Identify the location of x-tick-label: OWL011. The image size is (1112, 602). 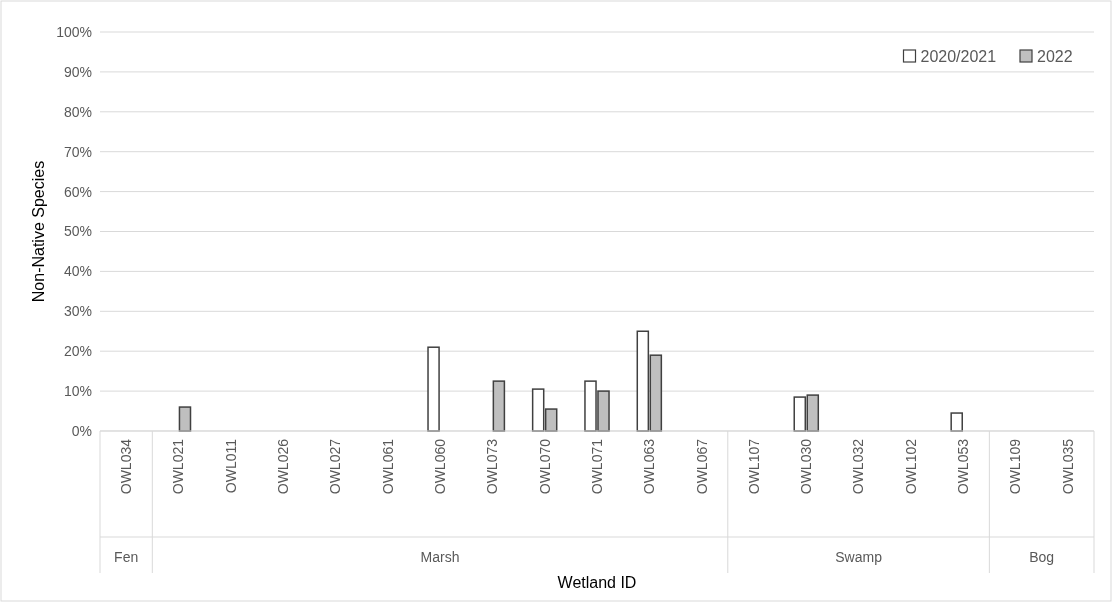
(230, 466).